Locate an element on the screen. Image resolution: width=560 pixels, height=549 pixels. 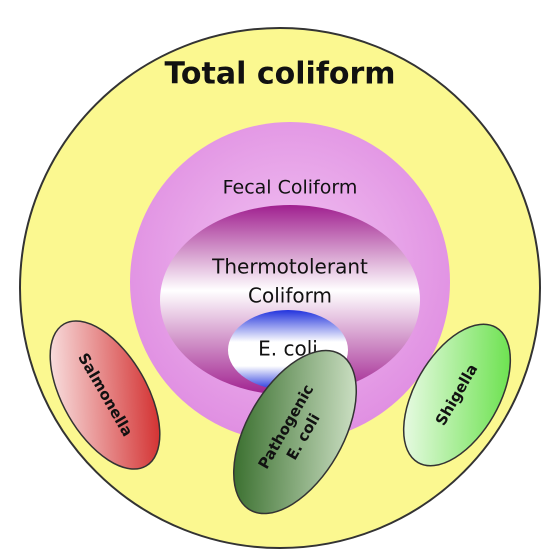
label: Coliform is located at coordinates (290, 296).